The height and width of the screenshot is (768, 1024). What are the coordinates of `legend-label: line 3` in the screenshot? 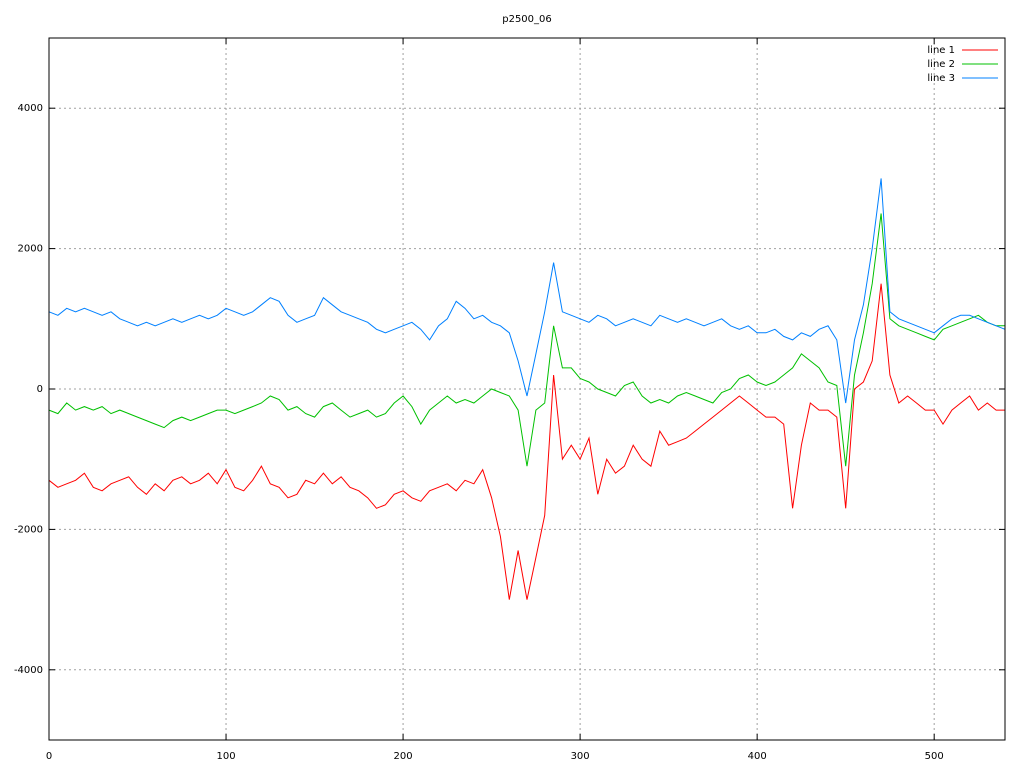 It's located at (941, 78).